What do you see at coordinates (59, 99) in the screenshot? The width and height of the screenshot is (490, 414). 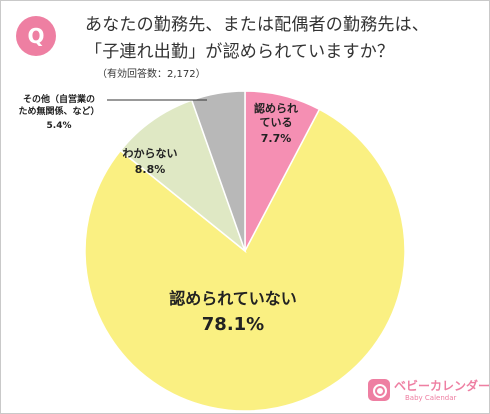 I see `slice-label-other: その他（自営業の` at bounding box center [59, 99].